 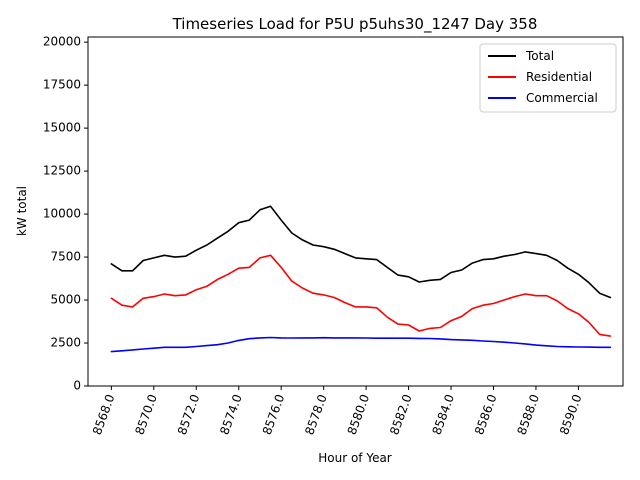 What do you see at coordinates (355, 458) in the screenshot?
I see `x-axis-label: Hour of Year` at bounding box center [355, 458].